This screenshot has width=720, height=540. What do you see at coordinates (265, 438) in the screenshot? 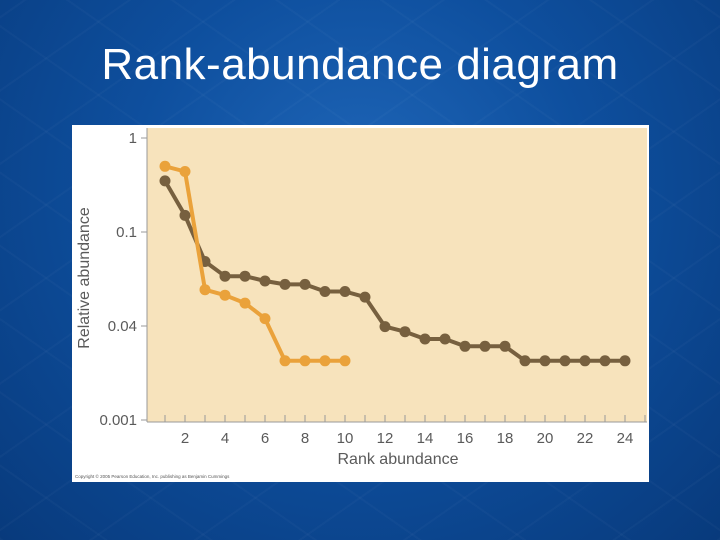
I see `x-tick-label: 6` at bounding box center [265, 438].